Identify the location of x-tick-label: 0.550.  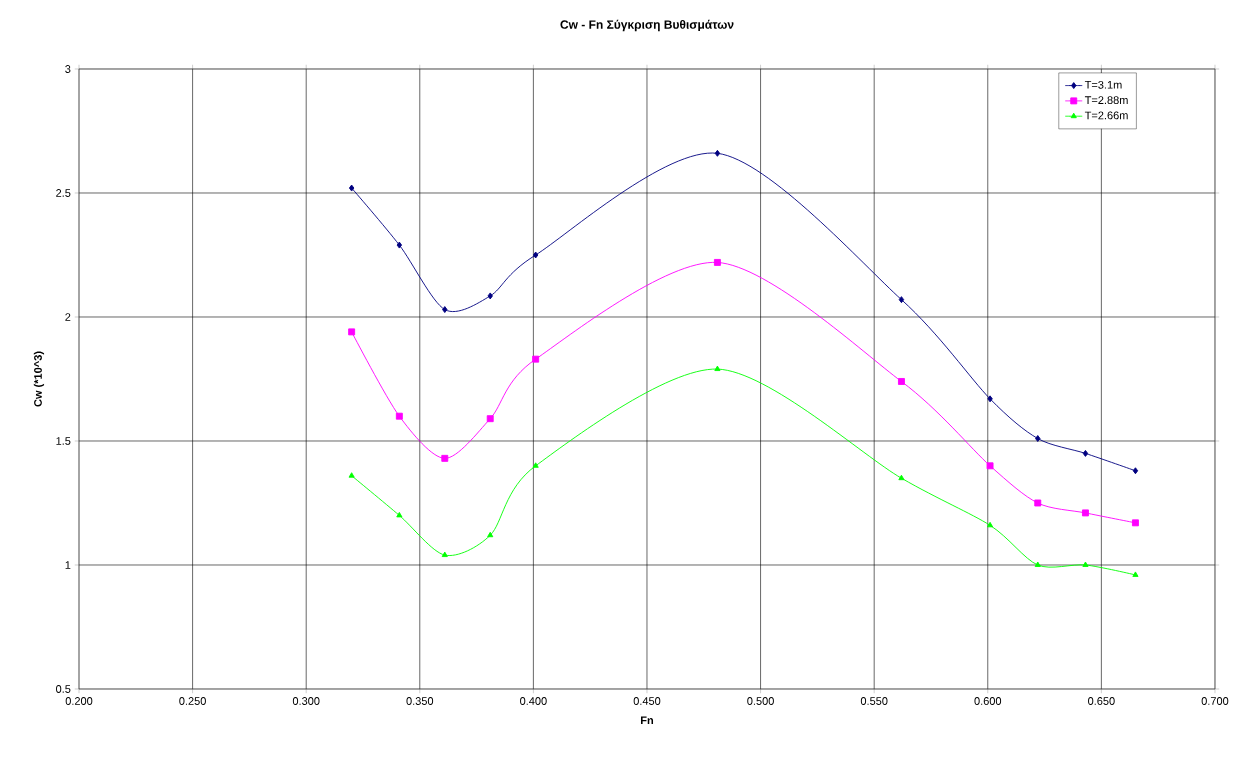
(874, 701).